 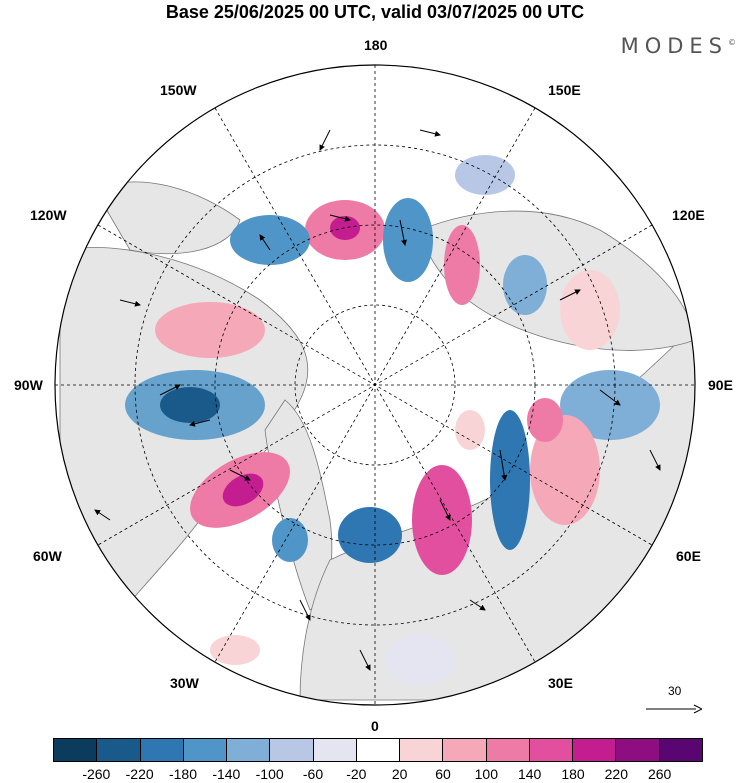 What do you see at coordinates (269, 774) in the screenshot?
I see `colorbar-tick-label: -100` at bounding box center [269, 774].